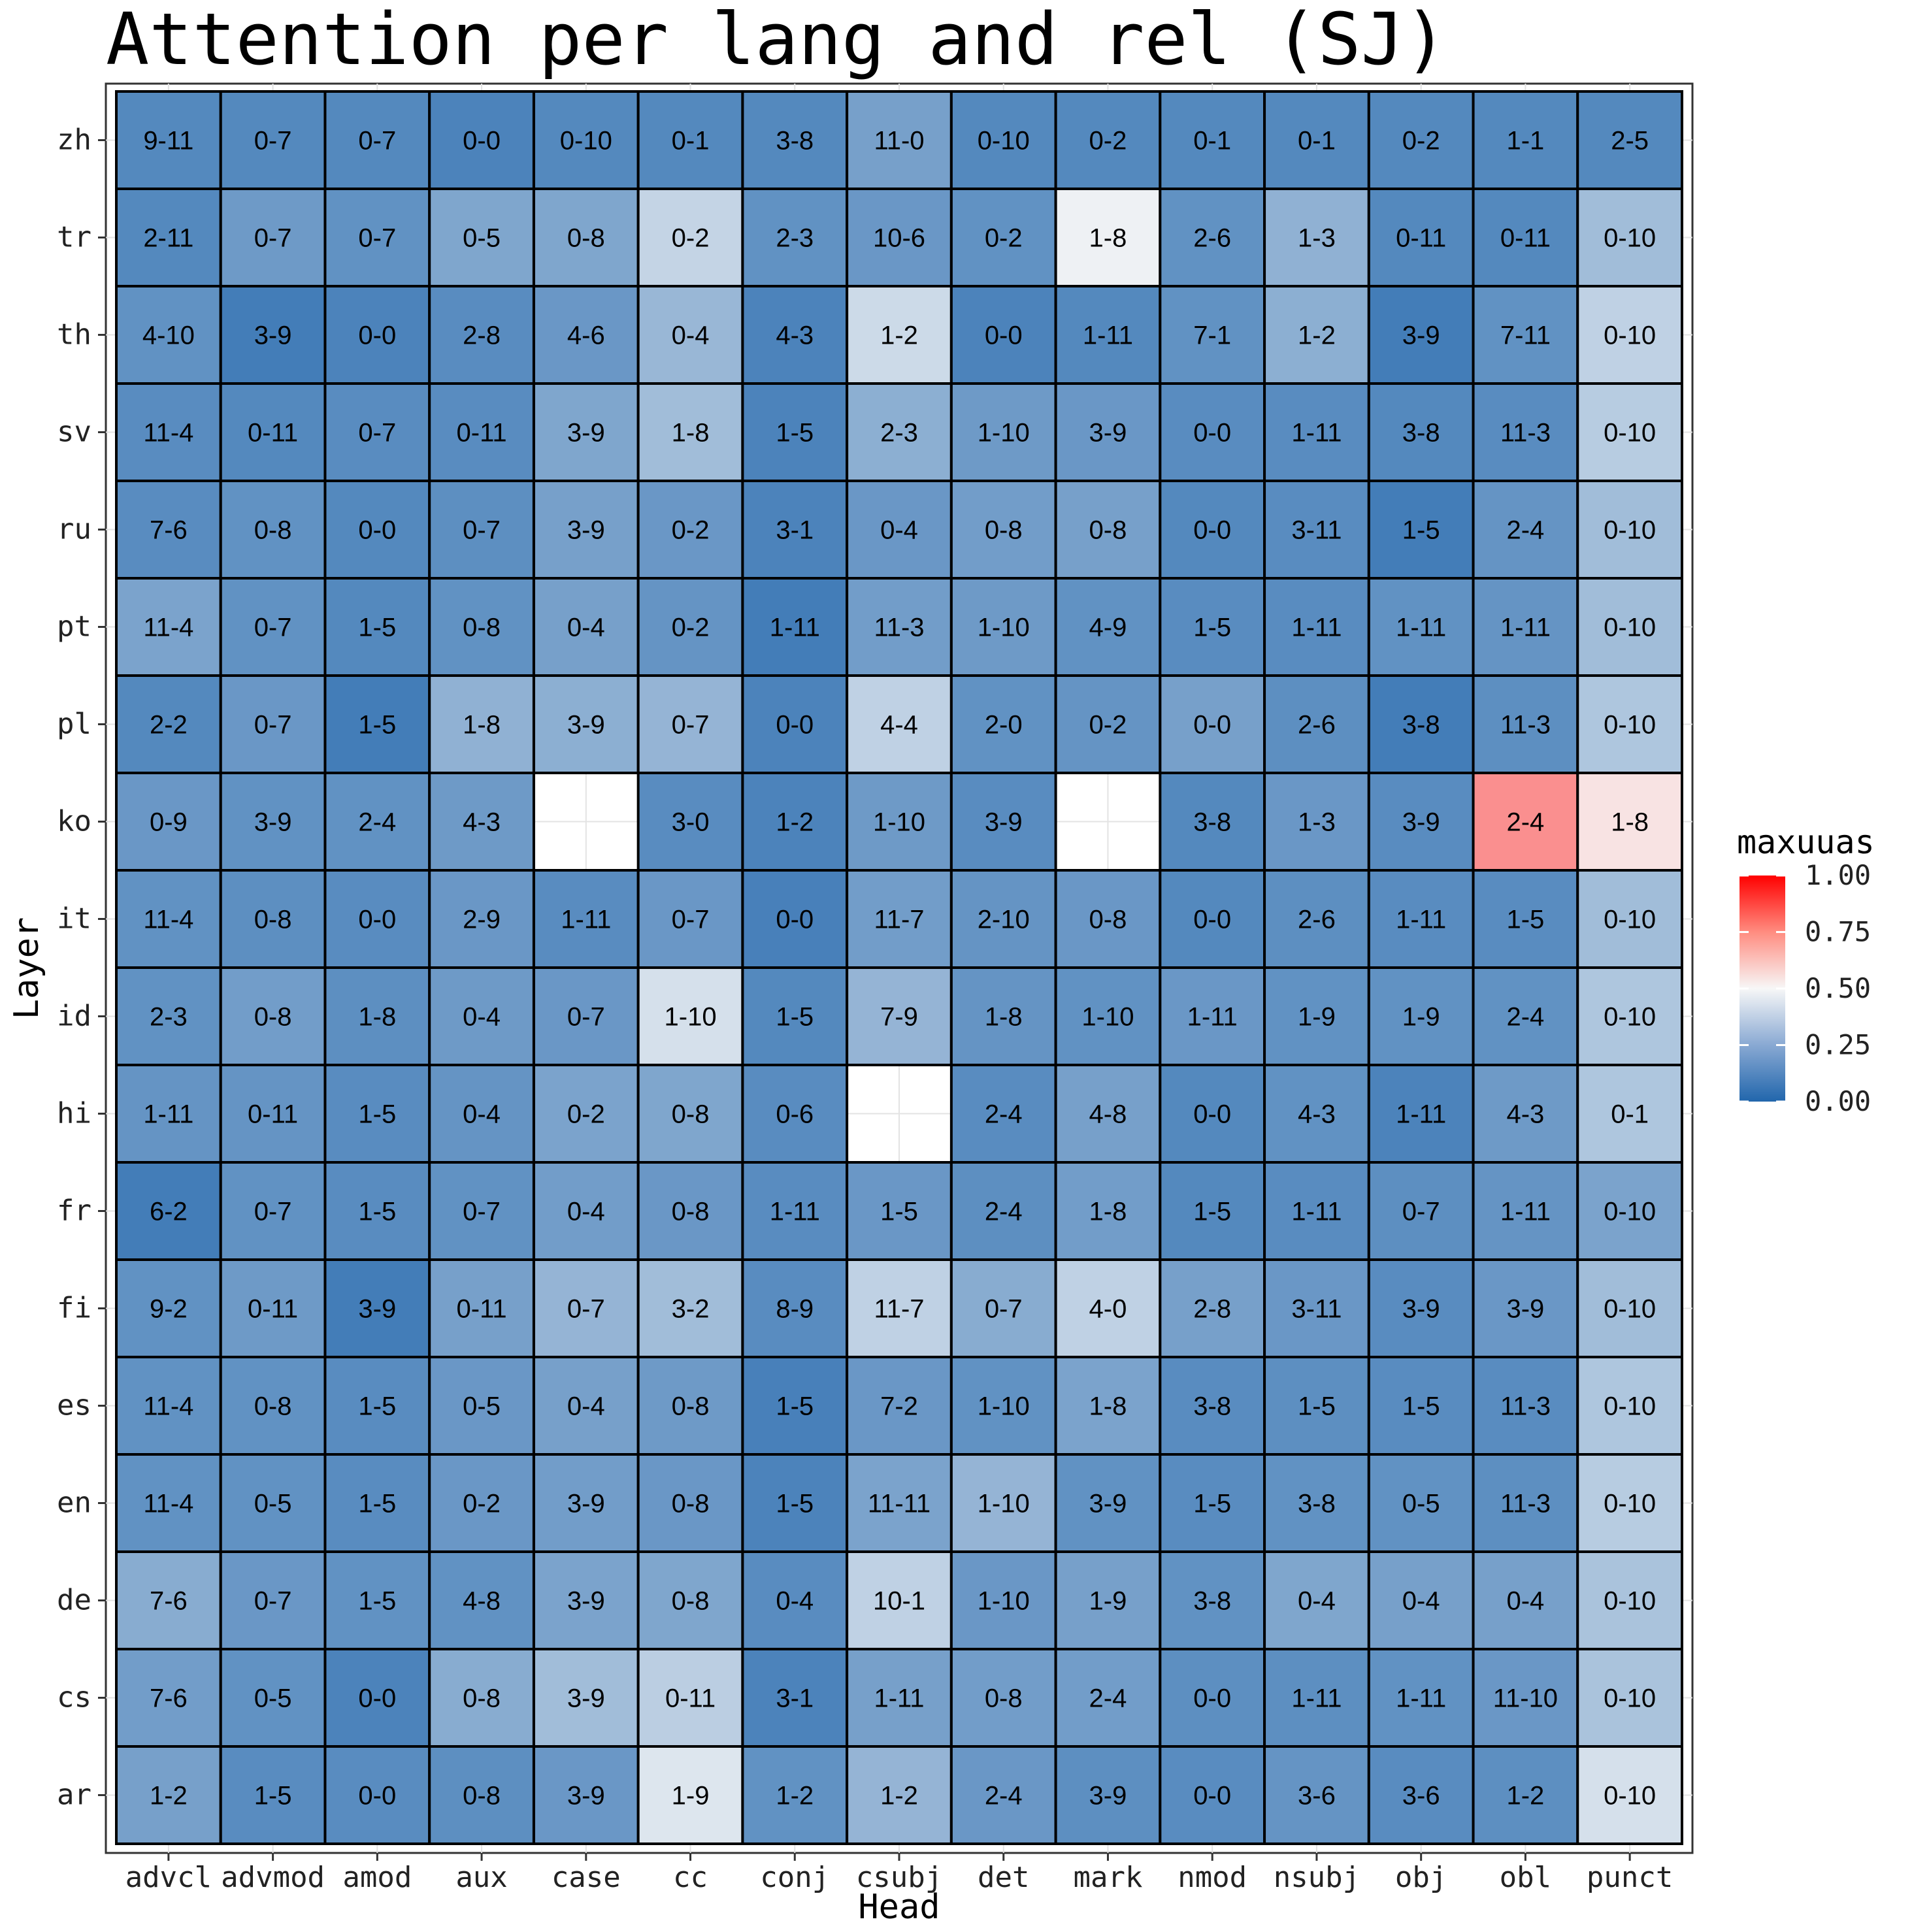  Describe the element at coordinates (795, 822) in the screenshot. I see `cell-value-label: 1-2` at that location.